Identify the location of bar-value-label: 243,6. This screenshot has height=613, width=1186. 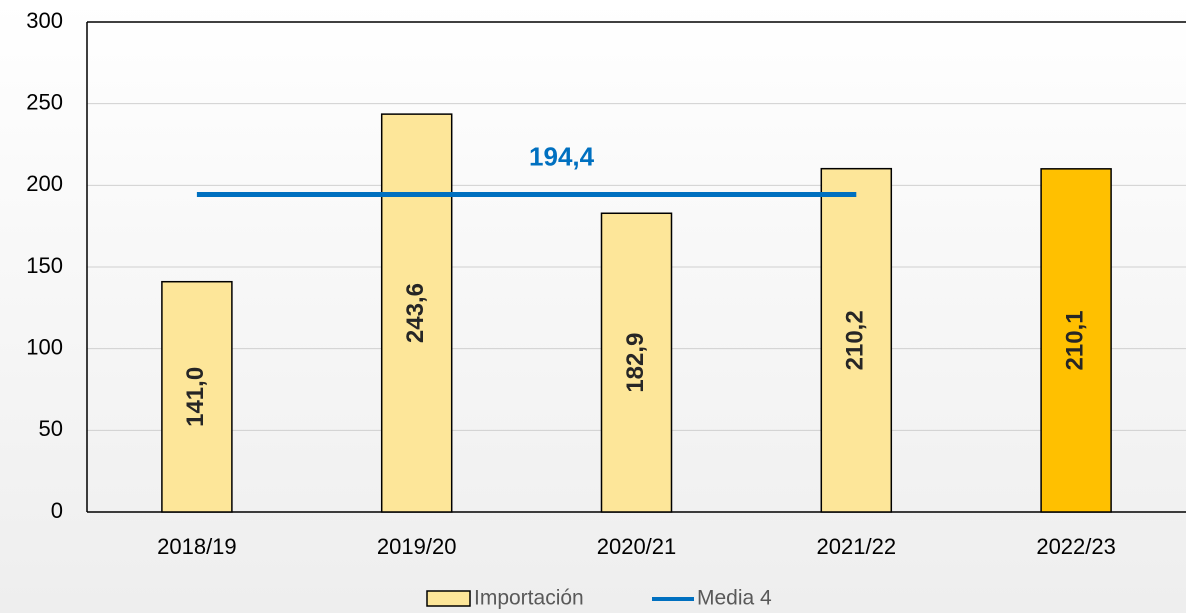
(415, 313).